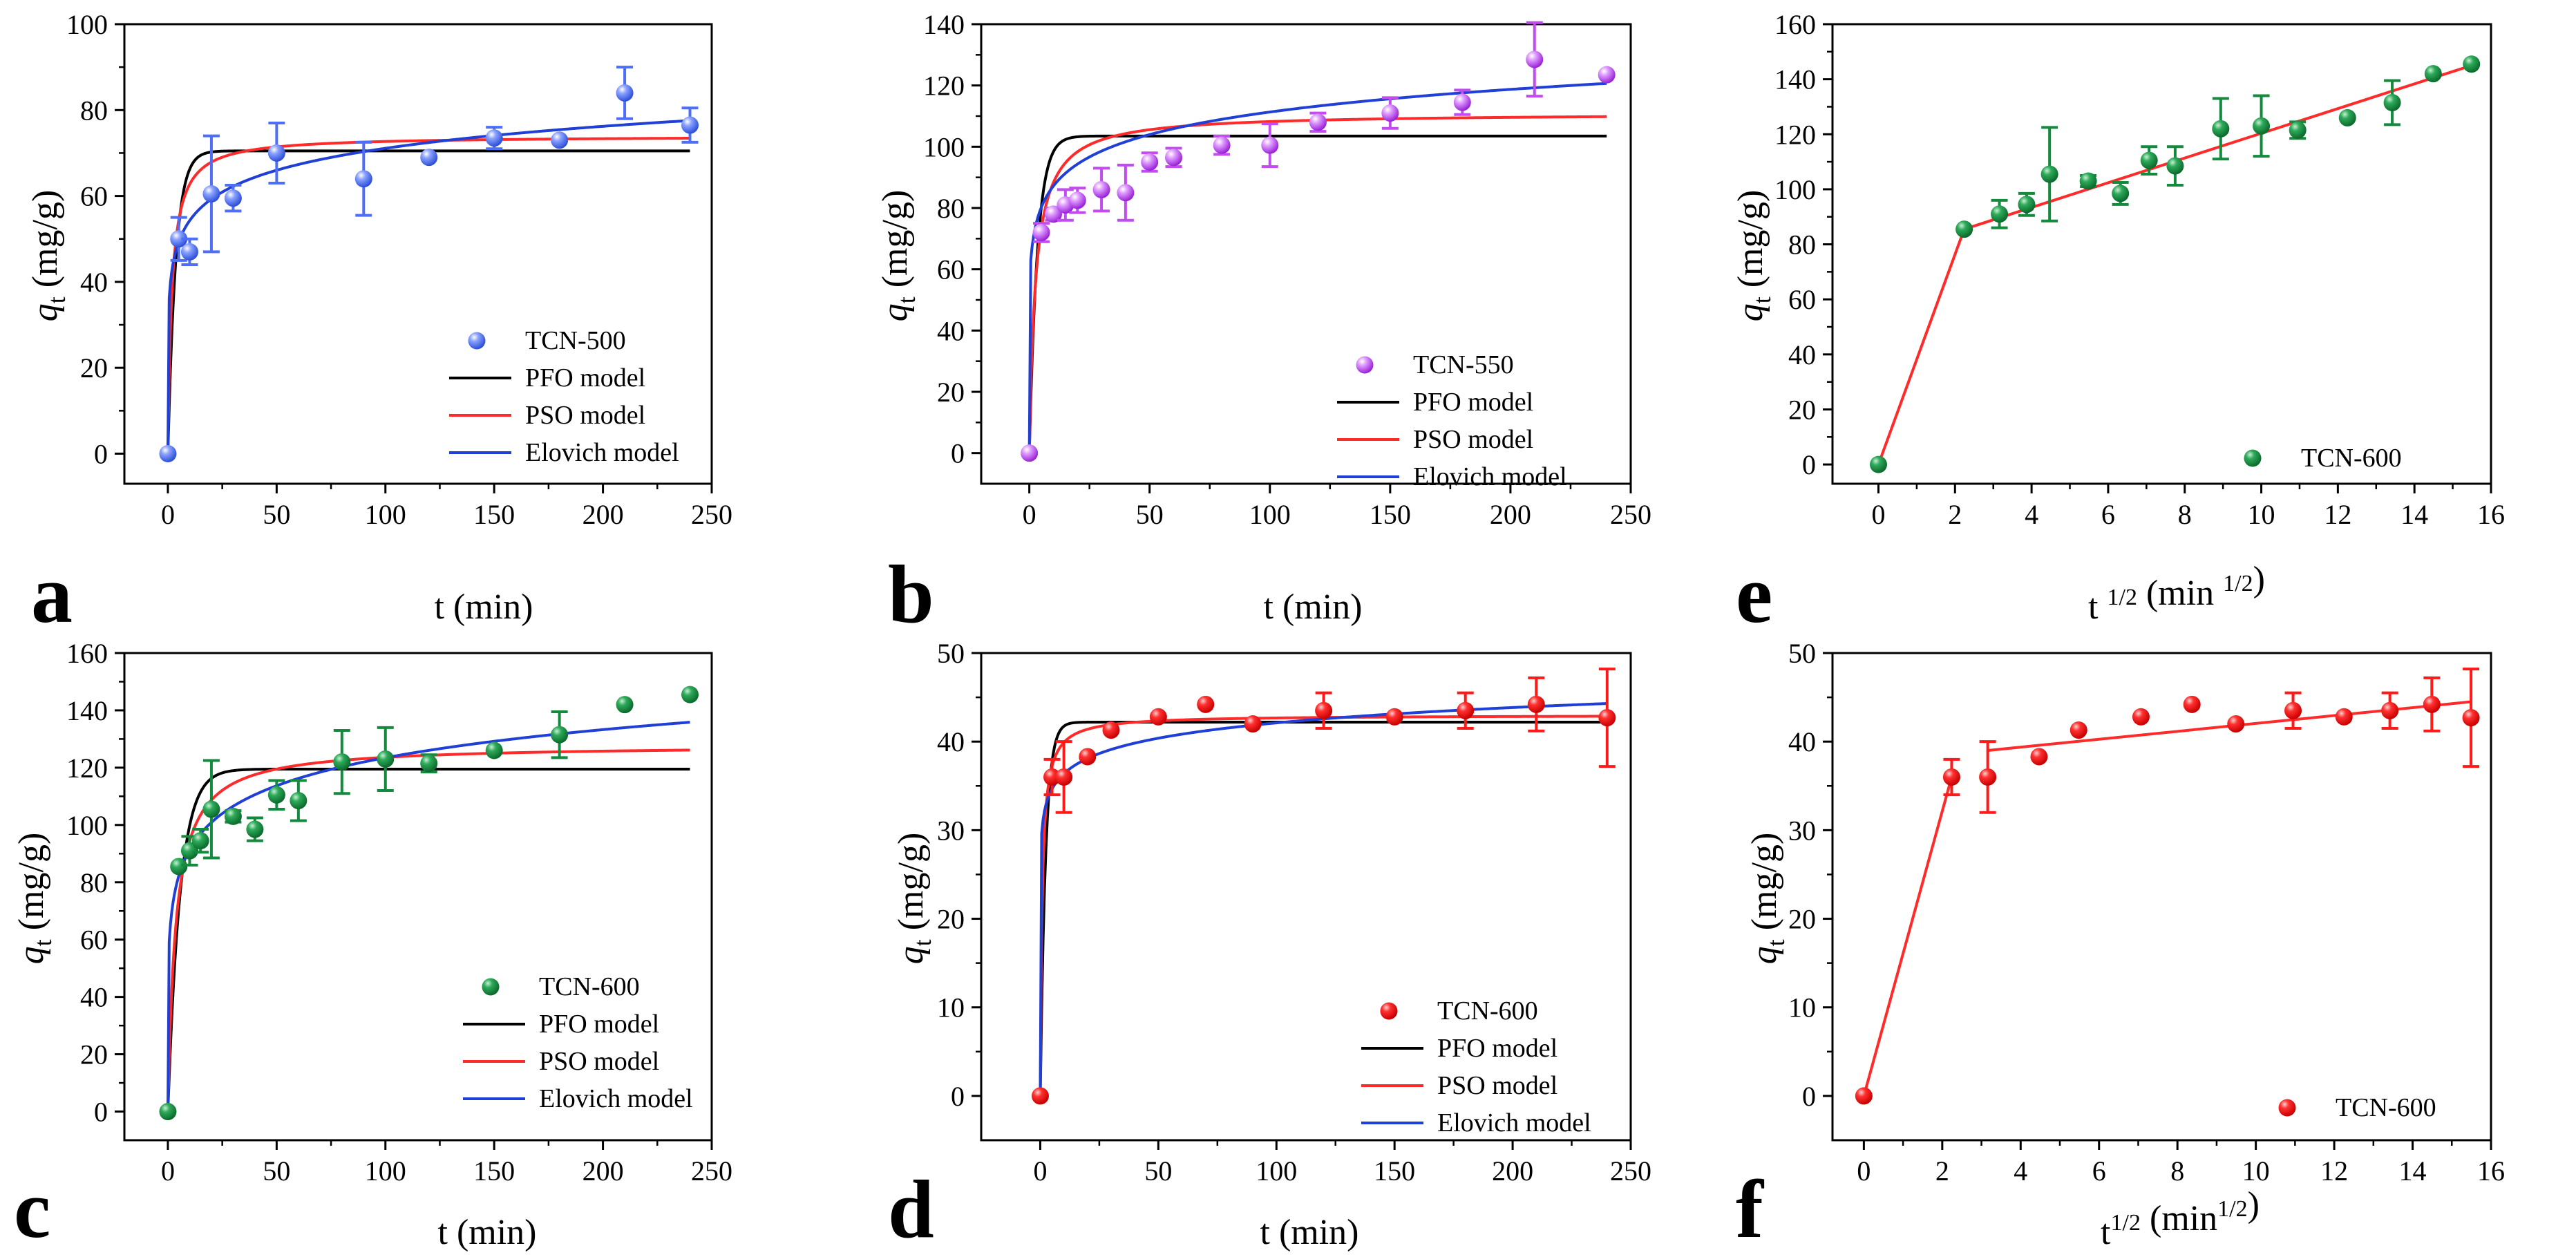 The image size is (2576, 1257). Describe the element at coordinates (911, 1209) in the screenshot. I see `panel-letter: d` at that location.